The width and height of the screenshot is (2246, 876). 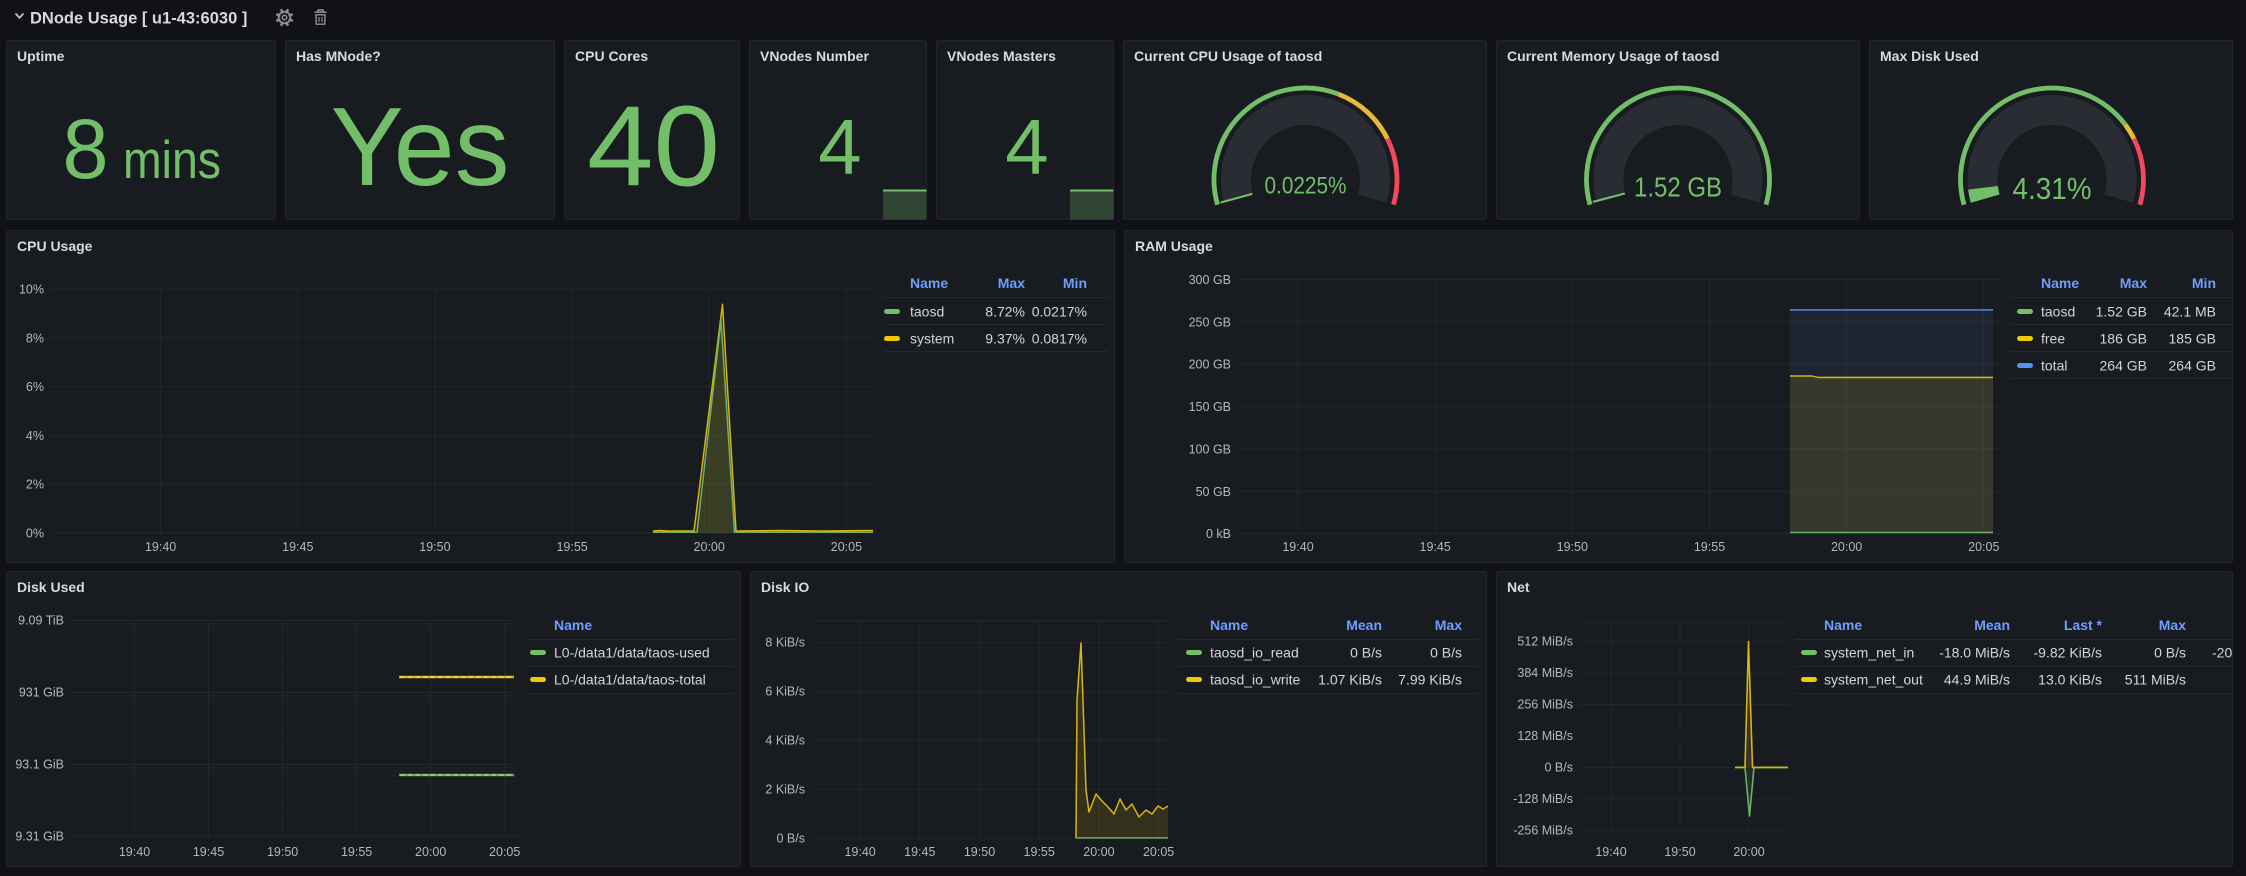 I want to click on svg-text: L0-/data1/data/taos-total, so click(x=630, y=680).